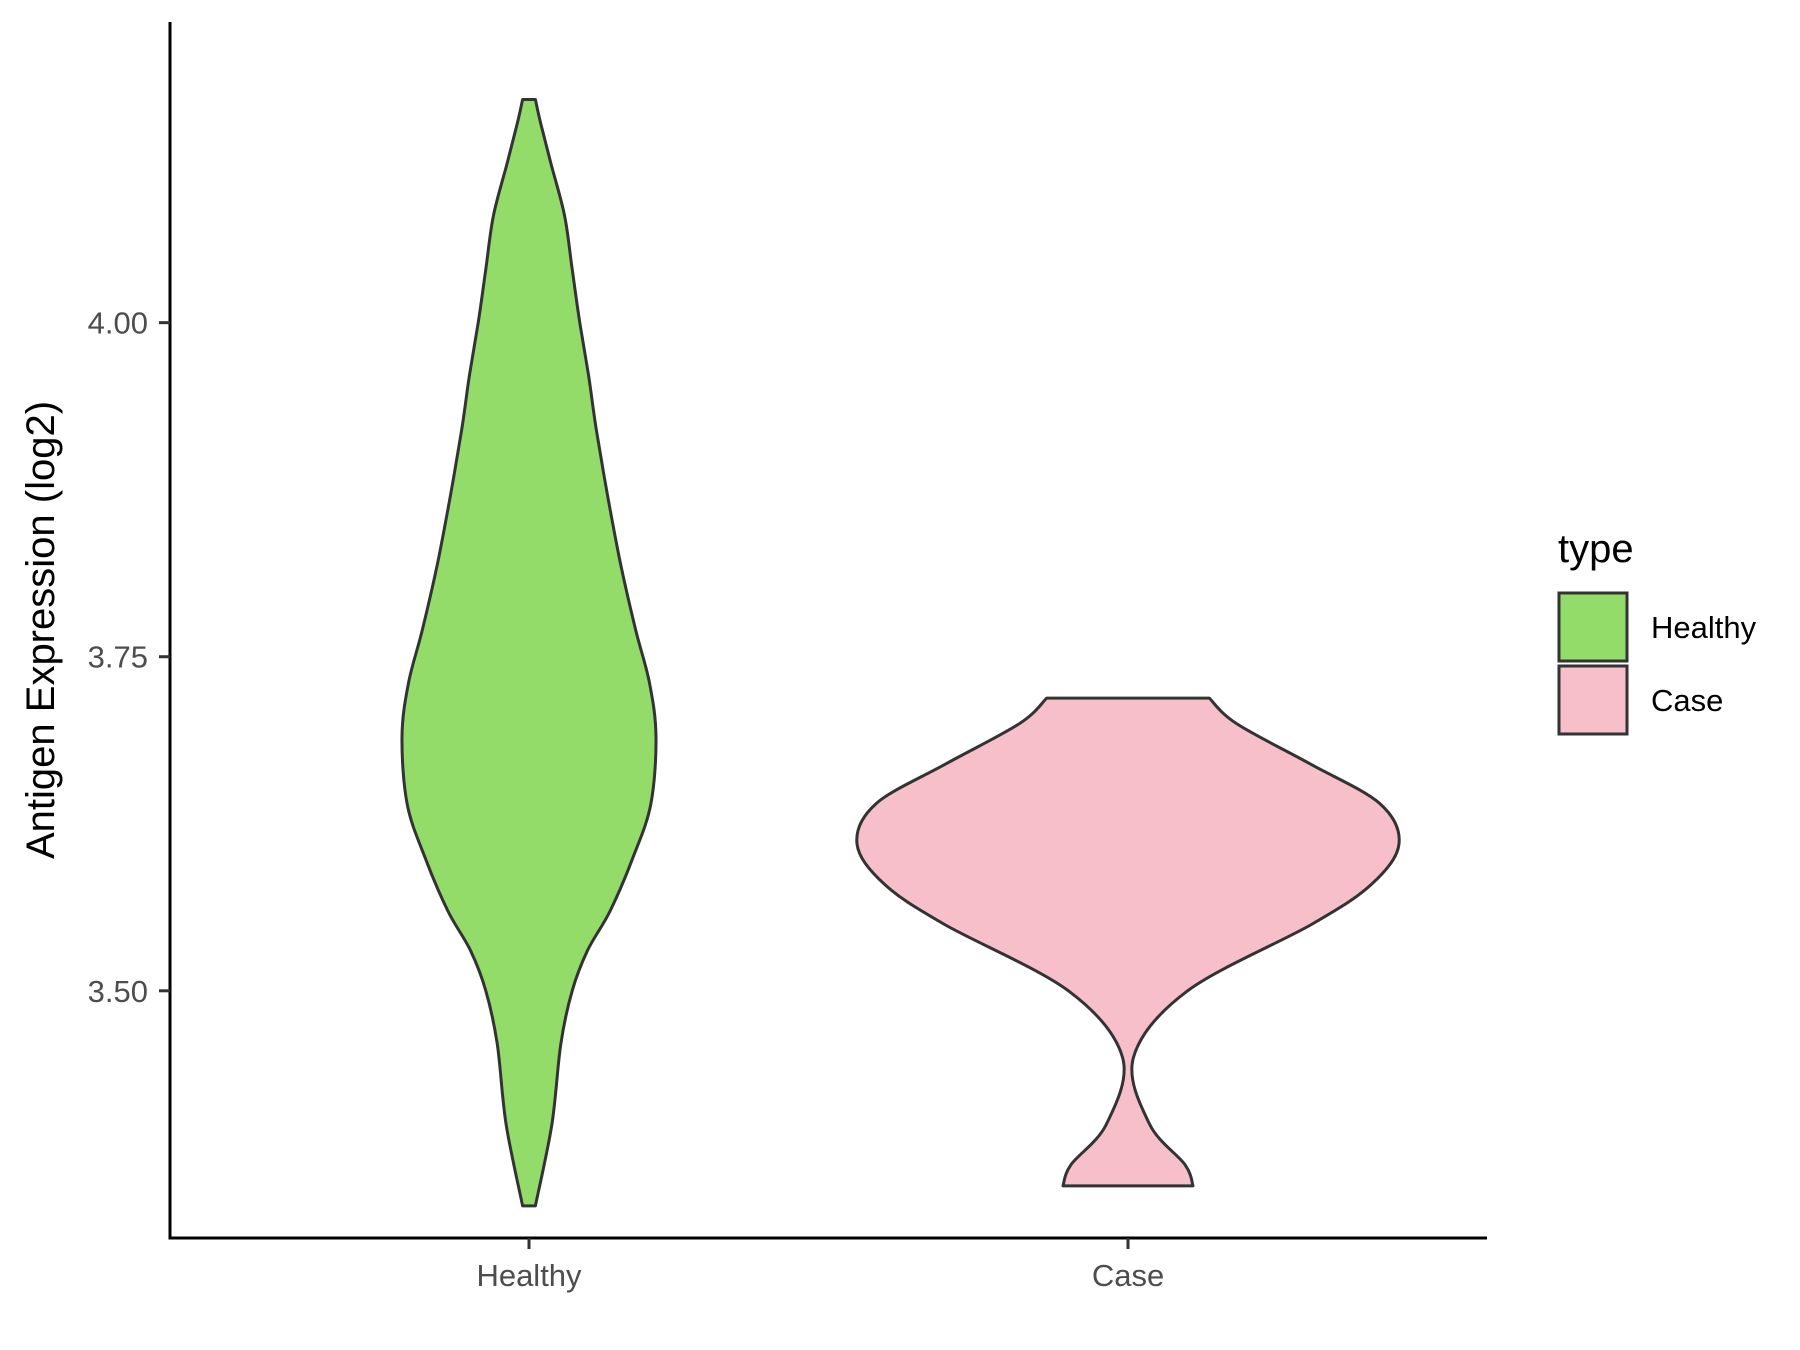 The height and width of the screenshot is (1350, 1800). I want to click on y-tick-label: 4.00, so click(118, 323).